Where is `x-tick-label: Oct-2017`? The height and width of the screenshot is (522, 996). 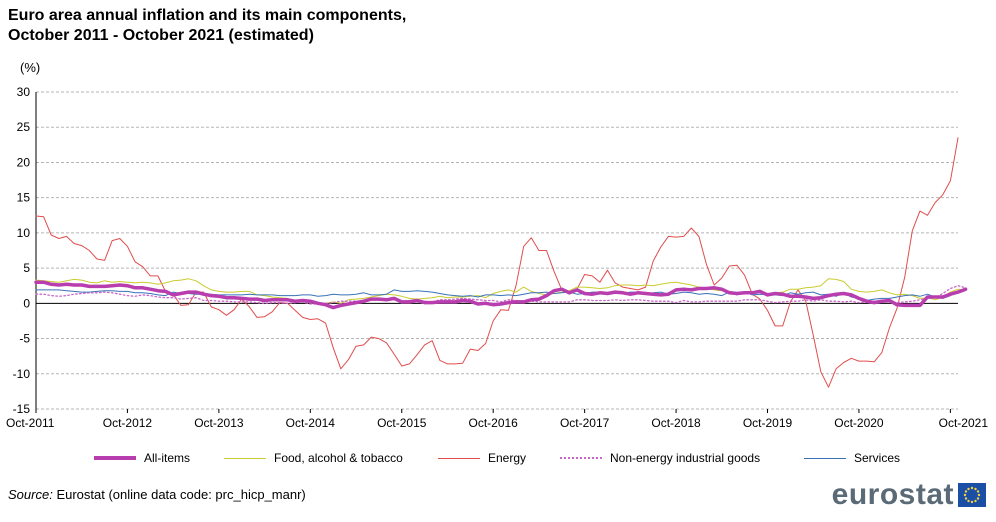
x-tick-label: Oct-2017 is located at coordinates (585, 423).